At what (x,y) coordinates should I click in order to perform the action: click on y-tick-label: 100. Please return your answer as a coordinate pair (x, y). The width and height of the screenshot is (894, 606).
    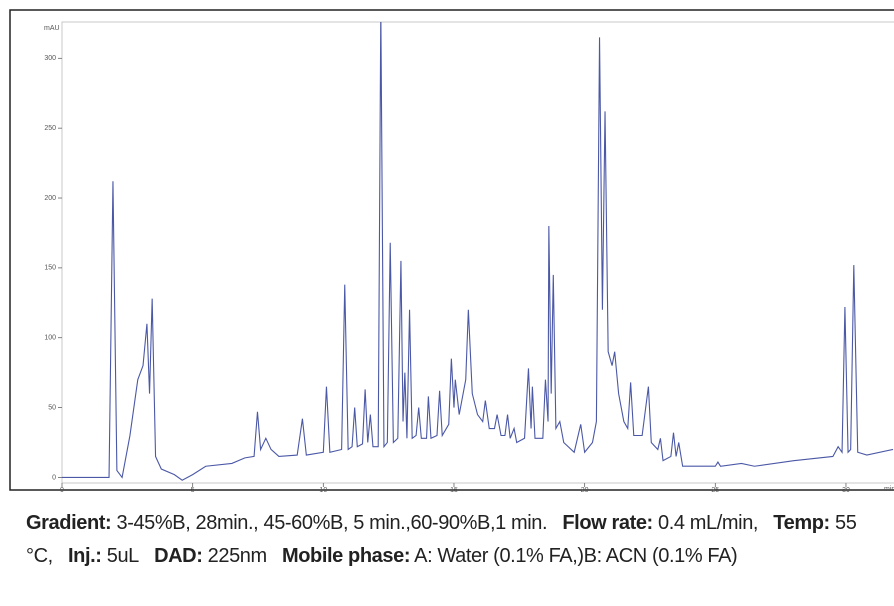
    Looking at the image, I should click on (50, 338).